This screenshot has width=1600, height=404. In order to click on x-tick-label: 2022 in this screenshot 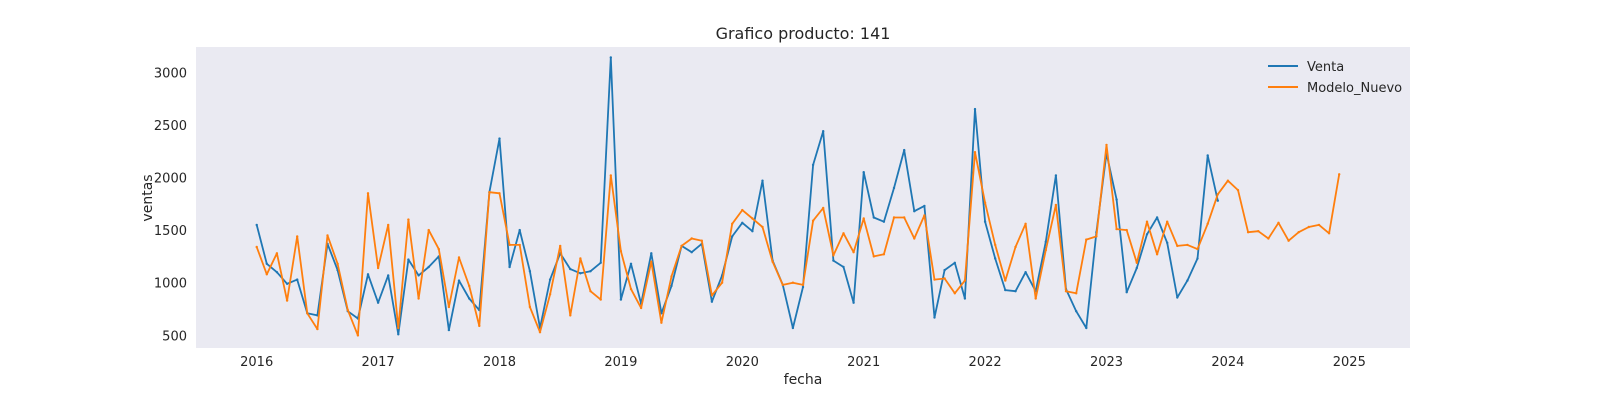, I will do `click(985, 362)`.